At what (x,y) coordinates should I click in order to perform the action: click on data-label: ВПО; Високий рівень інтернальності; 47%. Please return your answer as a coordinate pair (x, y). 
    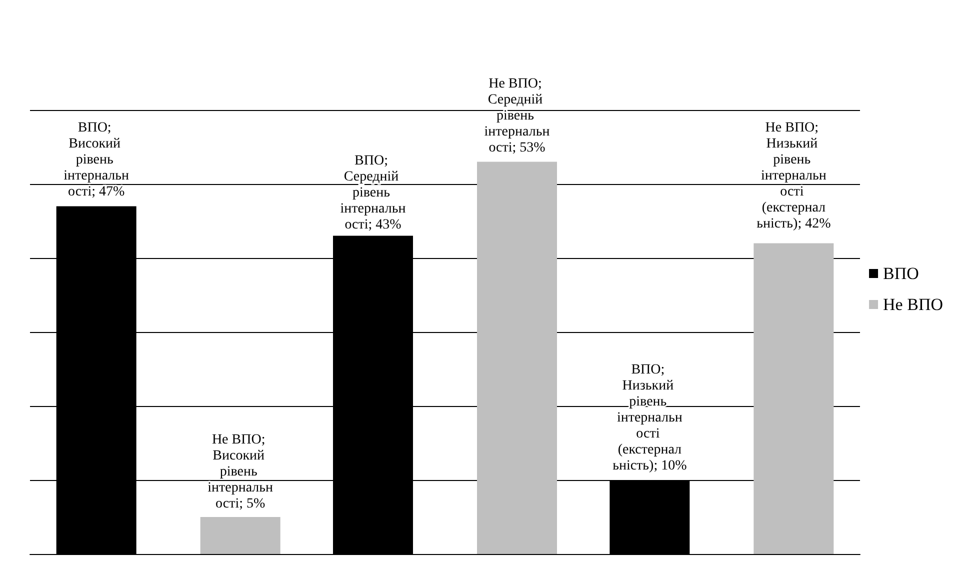
    Looking at the image, I should click on (97, 160).